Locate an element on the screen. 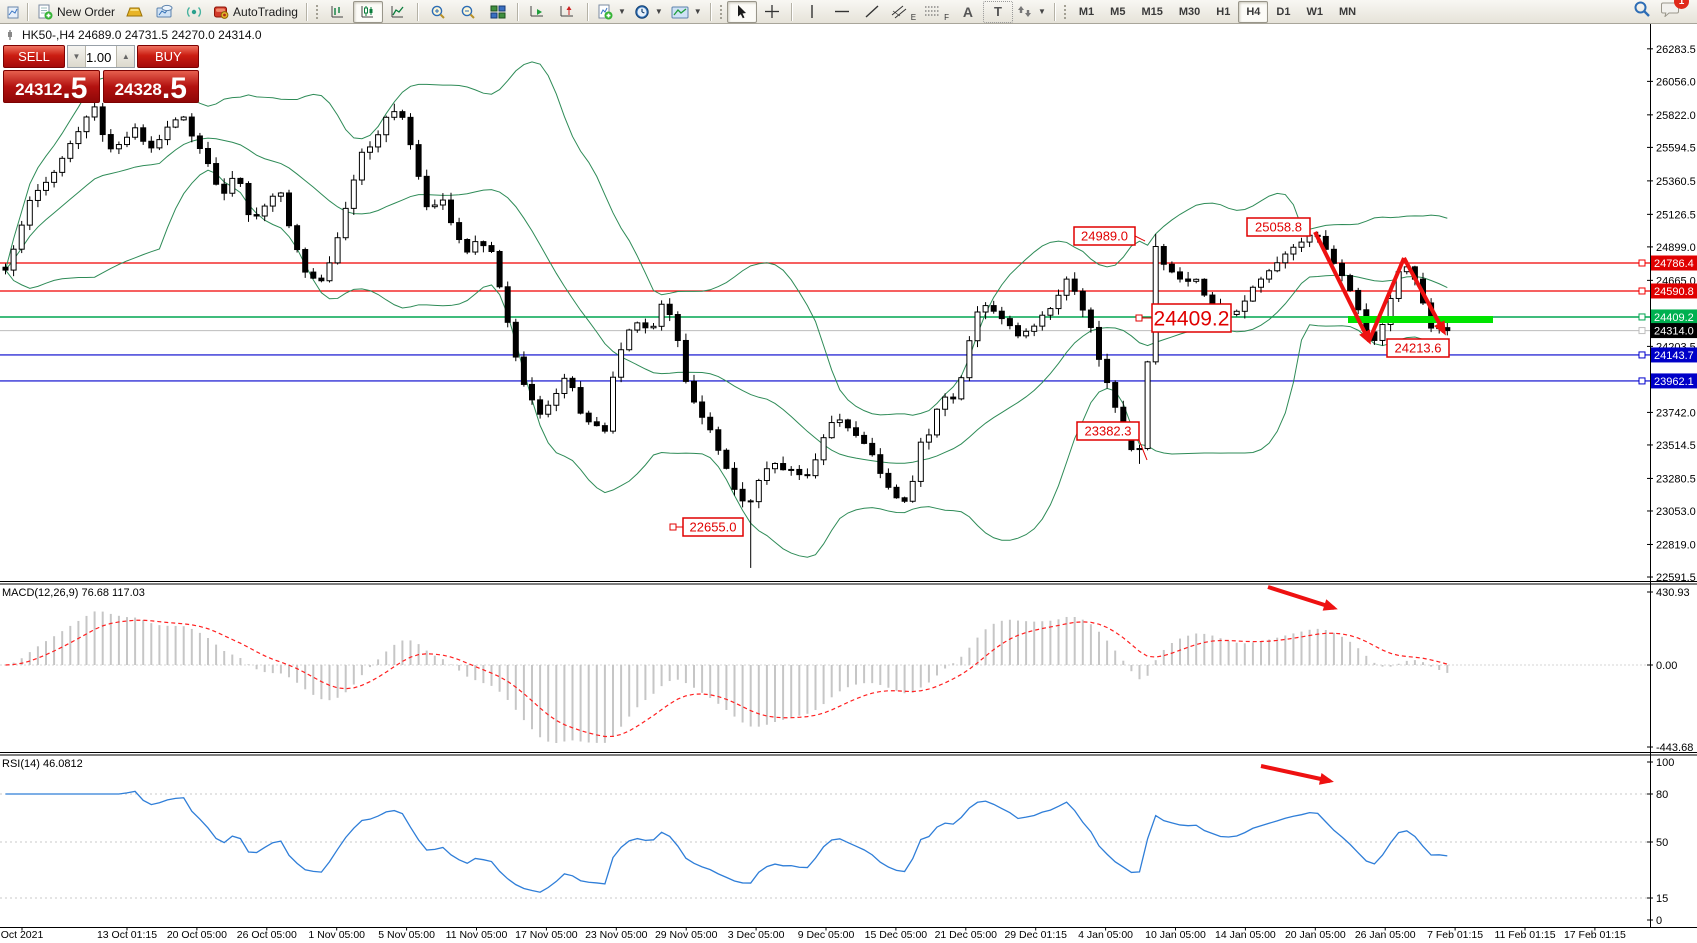 The image size is (1697, 943). tile-windows-button is located at coordinates (498, 12).